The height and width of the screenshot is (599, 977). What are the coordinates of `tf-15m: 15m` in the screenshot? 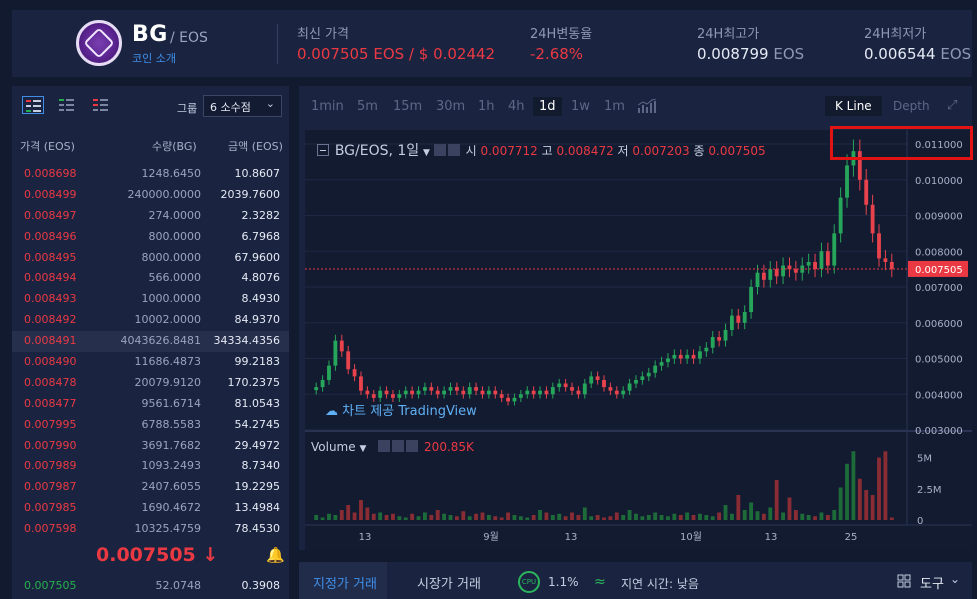 It's located at (408, 106).